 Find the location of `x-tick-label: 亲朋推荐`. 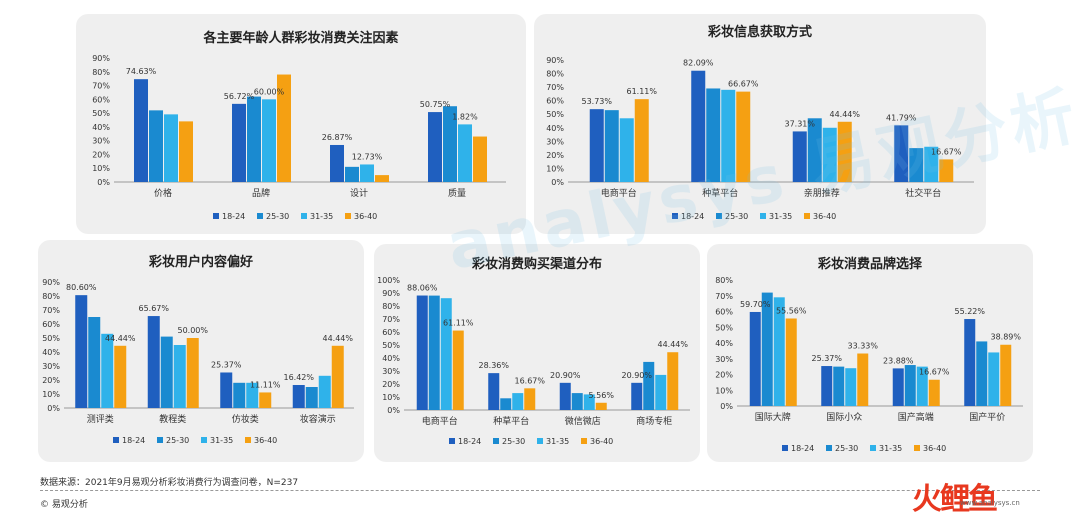

x-tick-label: 亲朋推荐 is located at coordinates (822, 193).